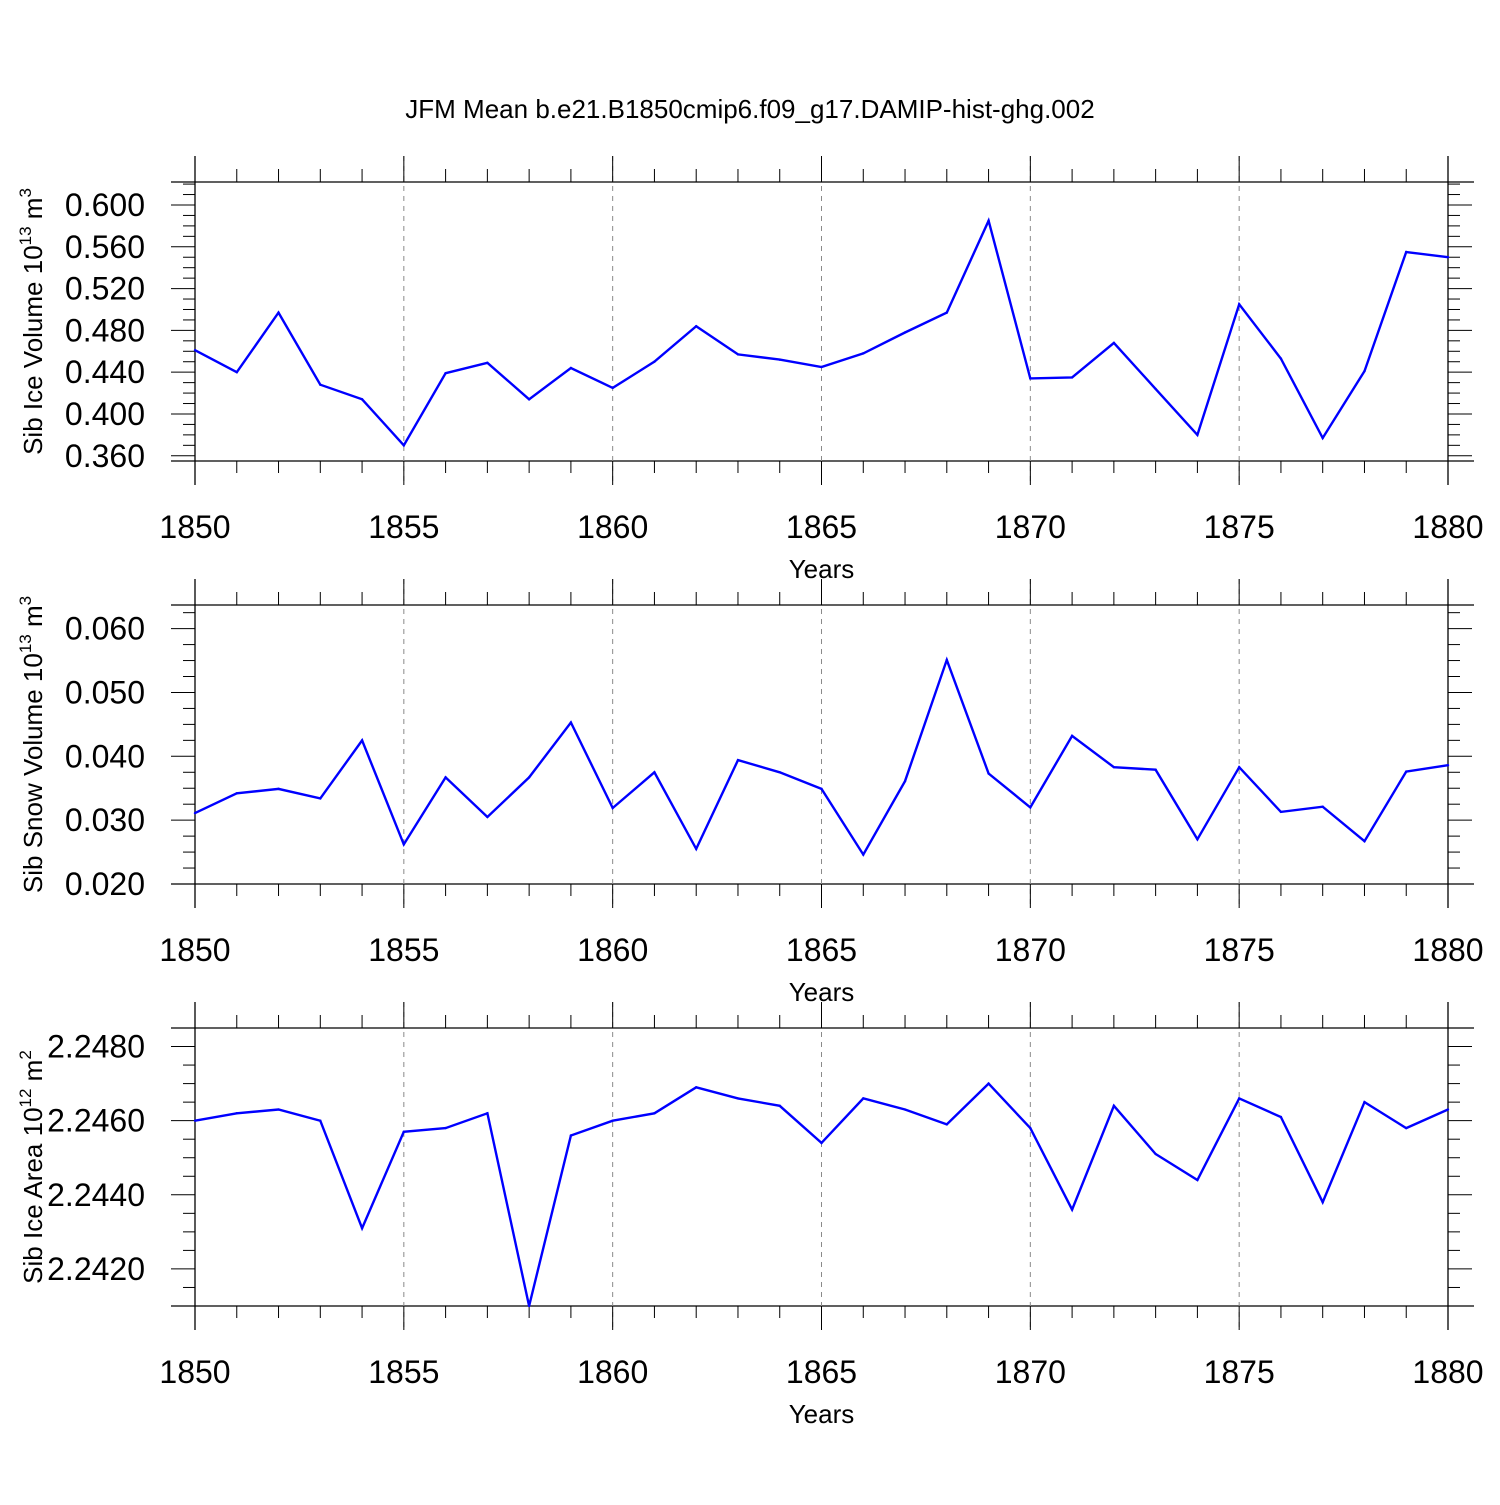  Describe the element at coordinates (33, 773) in the screenshot. I see `y-axis-title-part: Sib Snow Volume 10` at that location.